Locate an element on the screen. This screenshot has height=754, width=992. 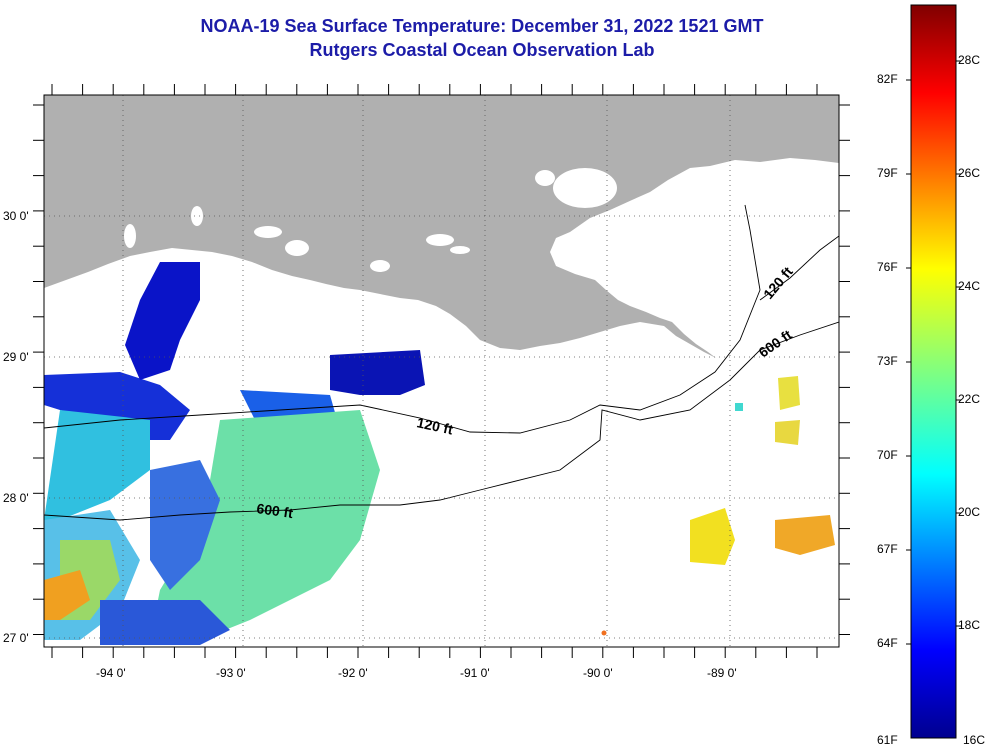
cbar-f-79: 79F is located at coordinates (887, 173).